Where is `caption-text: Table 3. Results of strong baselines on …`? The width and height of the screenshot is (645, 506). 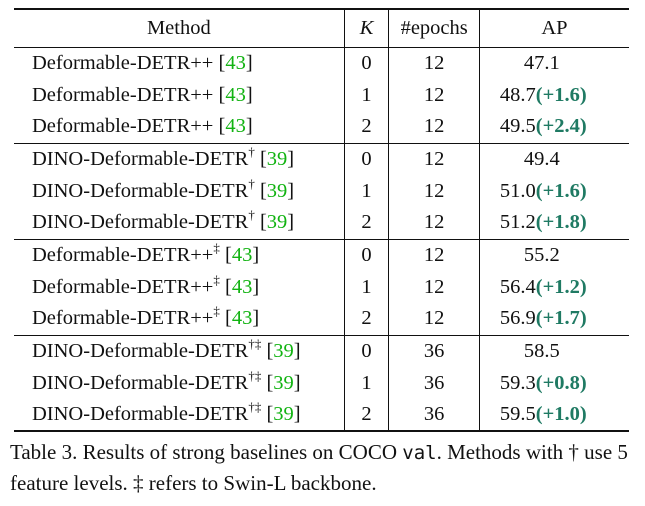
caption-text: Table 3. Results of strong baselines on … is located at coordinates (206, 452).